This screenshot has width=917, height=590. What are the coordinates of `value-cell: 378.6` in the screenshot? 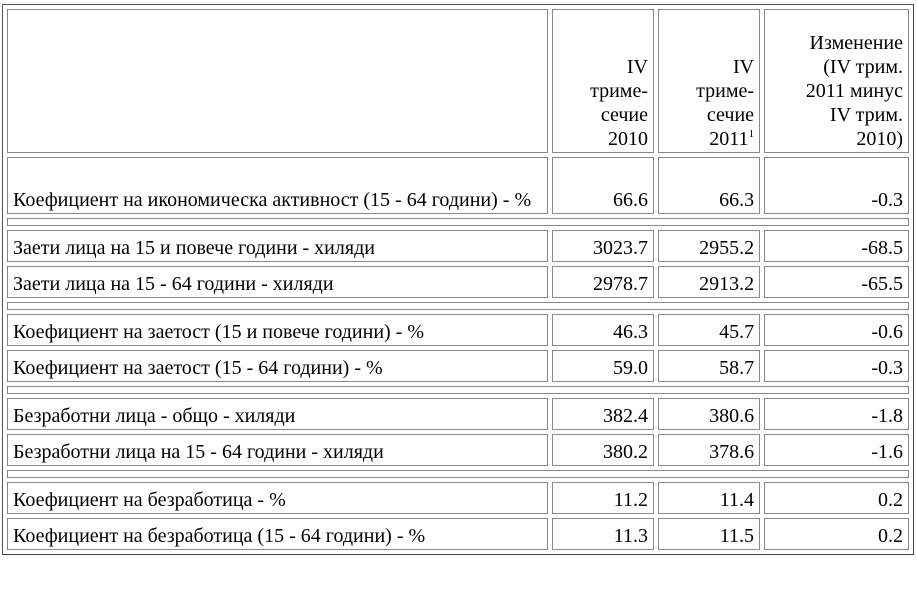 It's located at (709, 450).